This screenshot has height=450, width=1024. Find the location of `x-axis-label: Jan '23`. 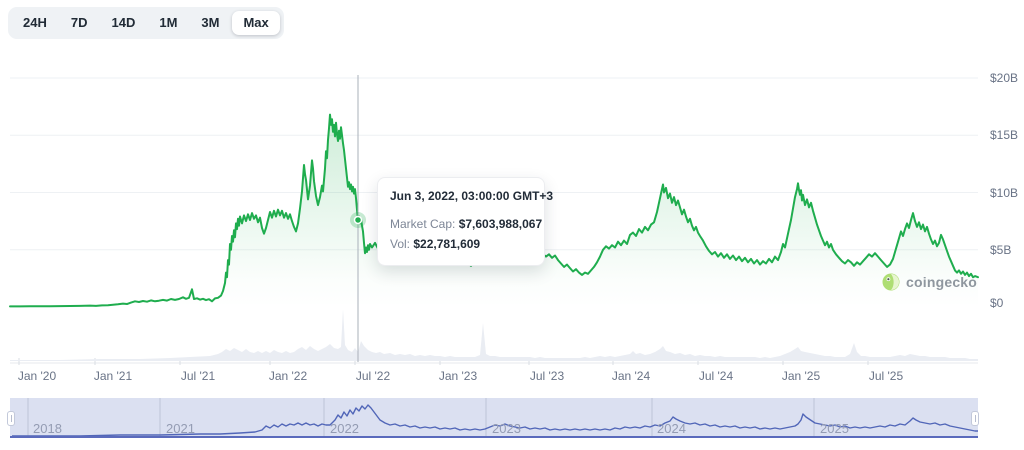

x-axis-label: Jan '23 is located at coordinates (458, 376).